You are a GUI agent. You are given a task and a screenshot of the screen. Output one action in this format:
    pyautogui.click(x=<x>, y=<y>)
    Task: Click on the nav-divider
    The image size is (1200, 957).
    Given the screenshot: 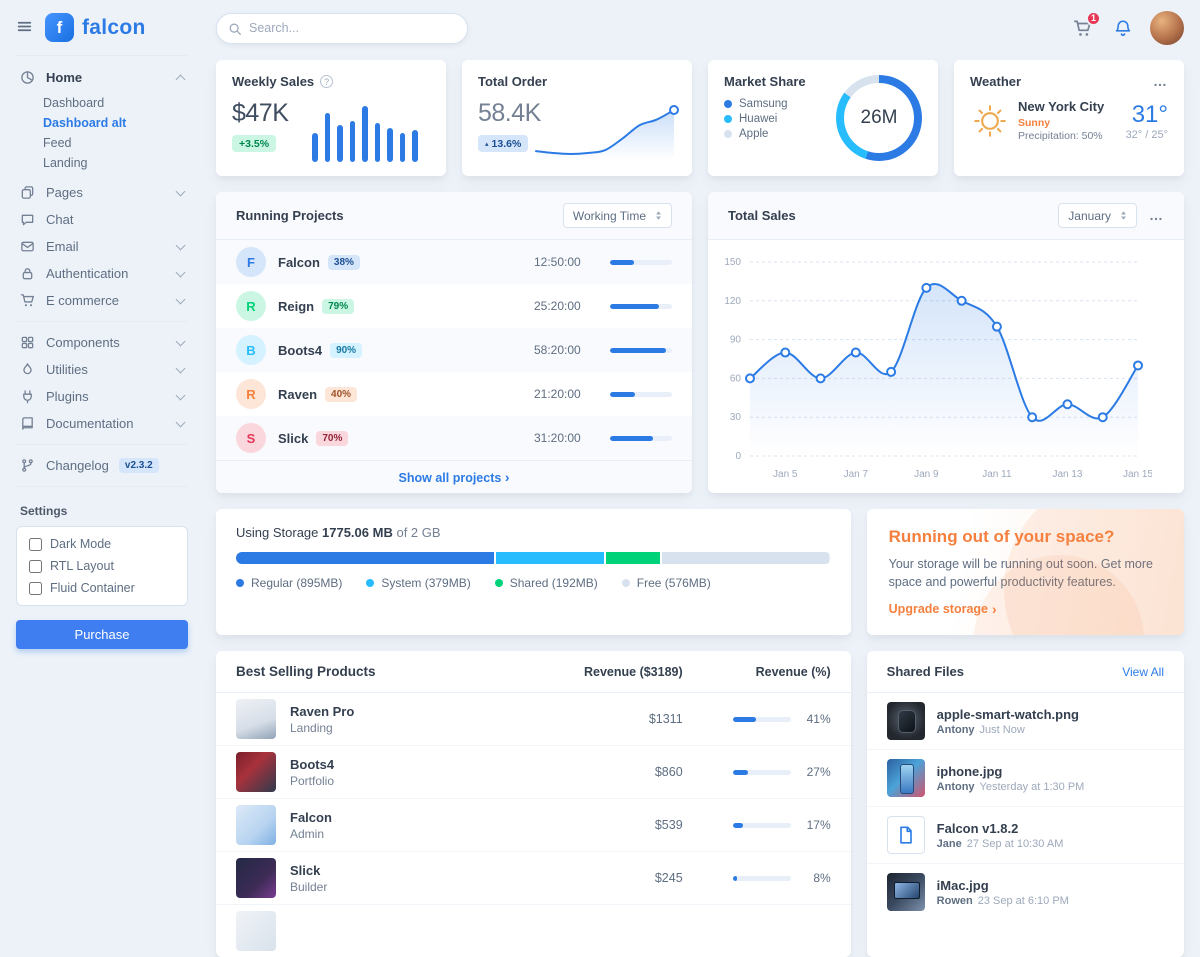 What is the action you would take?
    pyautogui.click(x=102, y=444)
    